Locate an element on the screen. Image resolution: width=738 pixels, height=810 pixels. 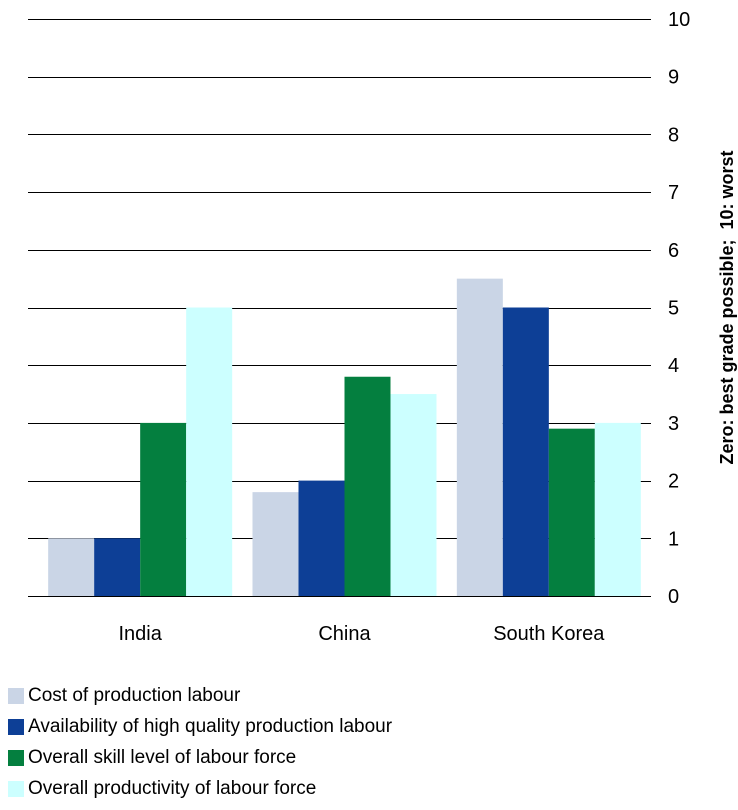
y-tick-label: 7 is located at coordinates (673, 193).